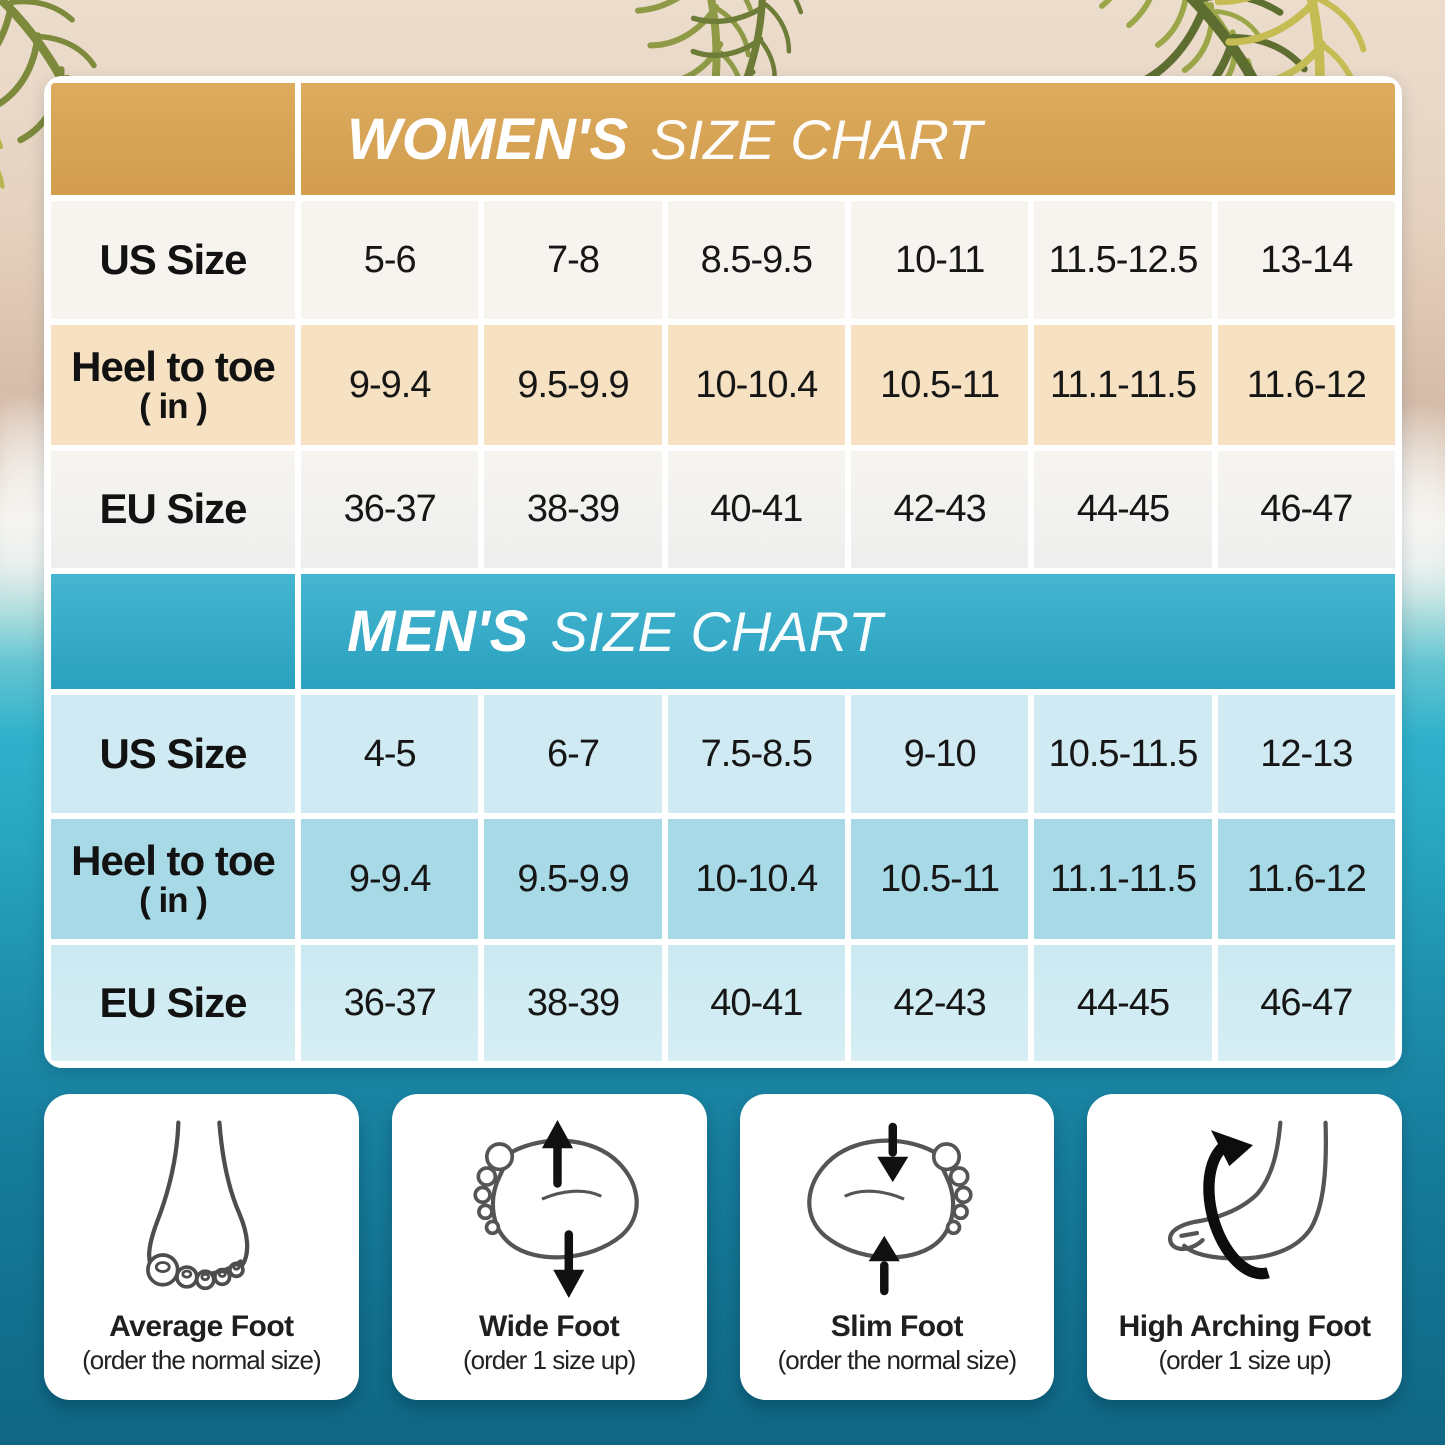 This screenshot has height=1445, width=1445. What do you see at coordinates (939, 260) in the screenshot?
I see `womens-us-size-value: 10-11` at bounding box center [939, 260].